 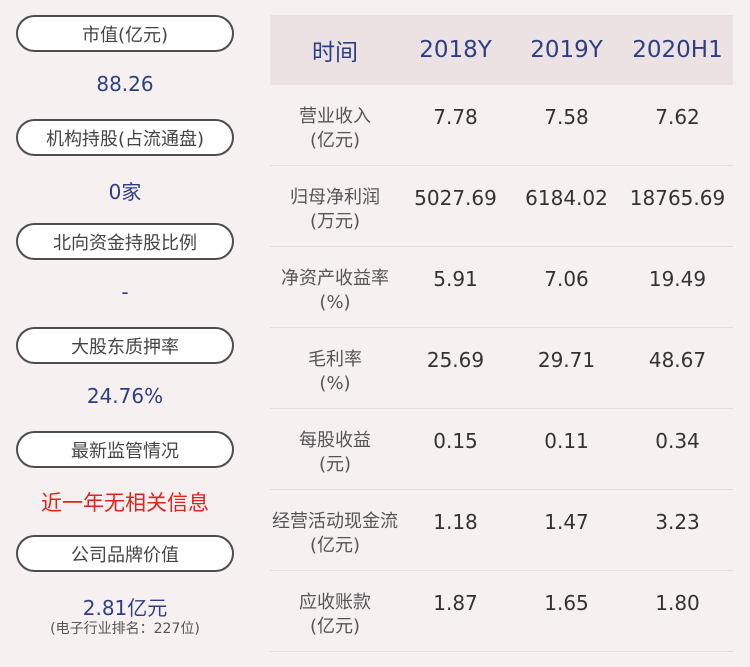 What do you see at coordinates (677, 360) in the screenshot?
I see `table-cell: 48.67` at bounding box center [677, 360].